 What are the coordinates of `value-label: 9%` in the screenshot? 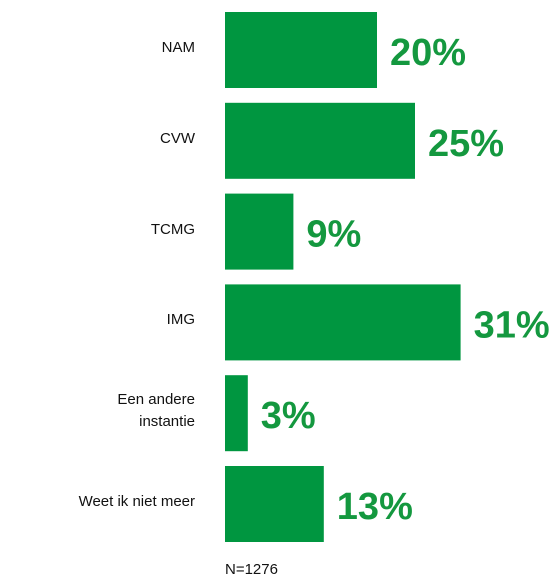 It's located at (333, 235).